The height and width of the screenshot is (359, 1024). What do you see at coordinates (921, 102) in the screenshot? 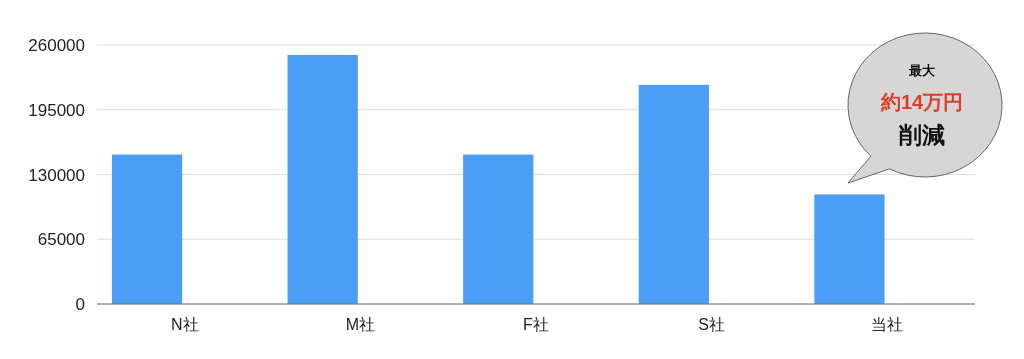
I see `annotation: 約14万円` at bounding box center [921, 102].